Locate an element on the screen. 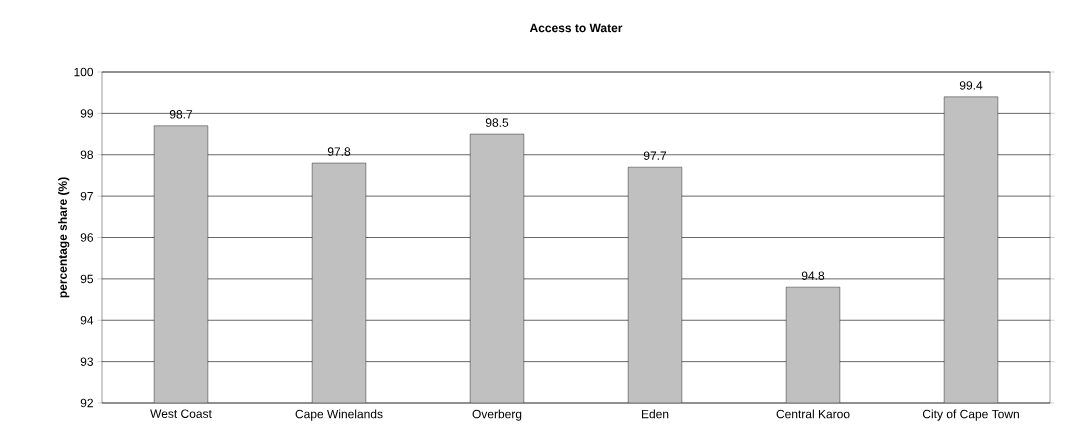 The height and width of the screenshot is (433, 1076). y-tick-label: 97 is located at coordinates (86, 196).